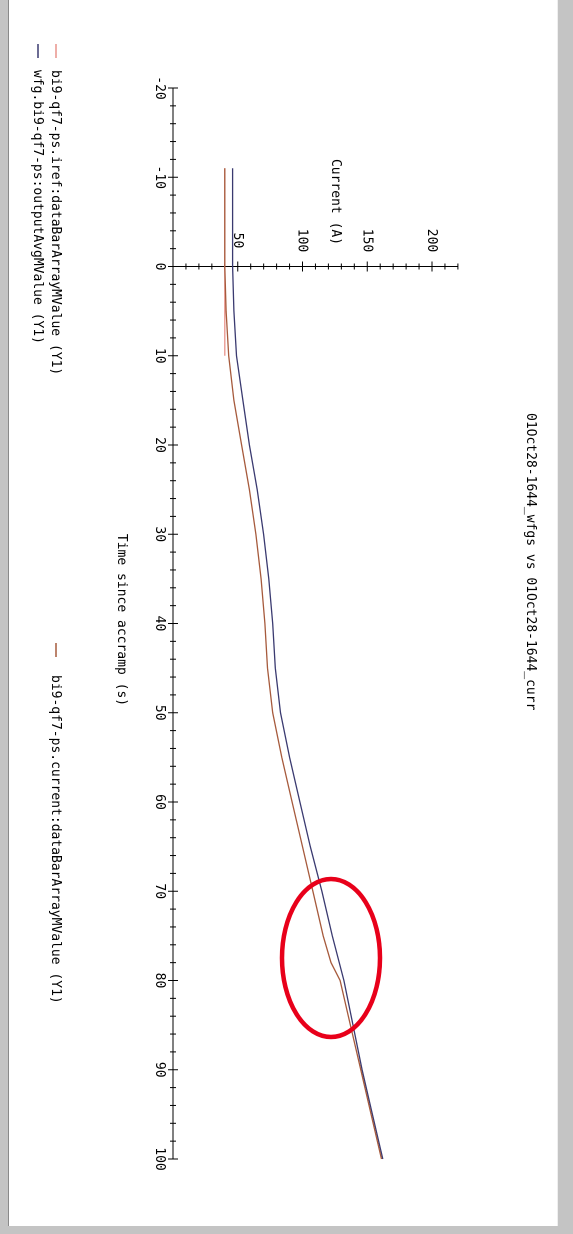 The image size is (573, 1234). Describe the element at coordinates (331, 958) in the screenshot. I see `highlight-ellipse` at that location.